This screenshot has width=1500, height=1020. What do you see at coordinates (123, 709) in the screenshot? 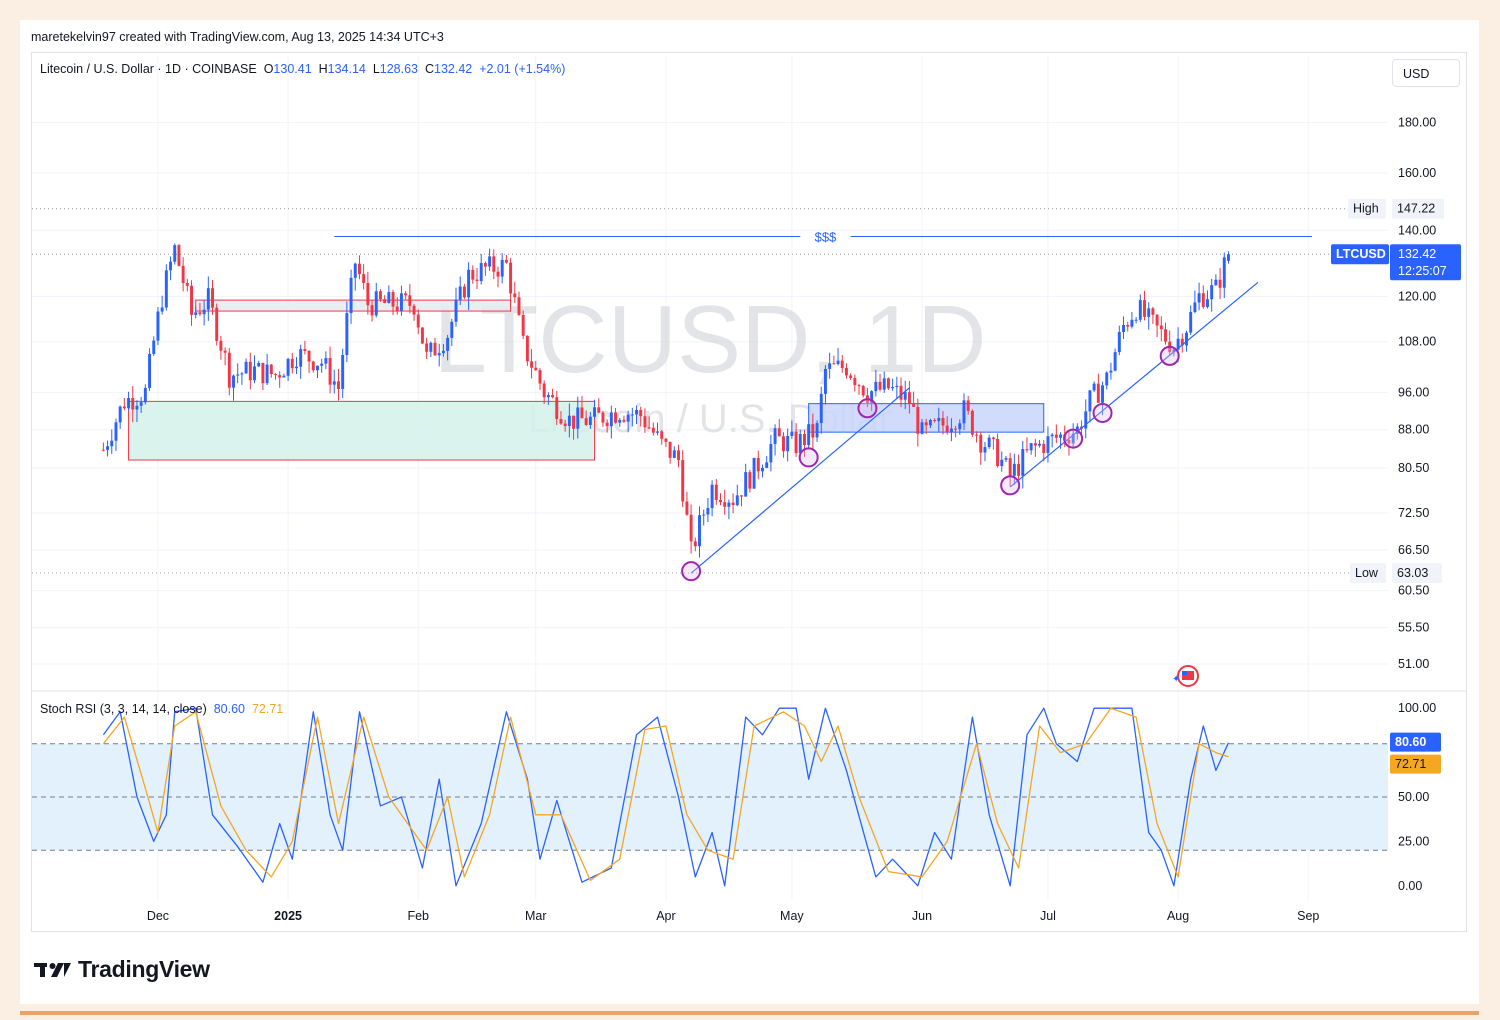
I see `stoch-rsi-title: Stoch RSI (3, 3, 14, 14, close)` at bounding box center [123, 709].